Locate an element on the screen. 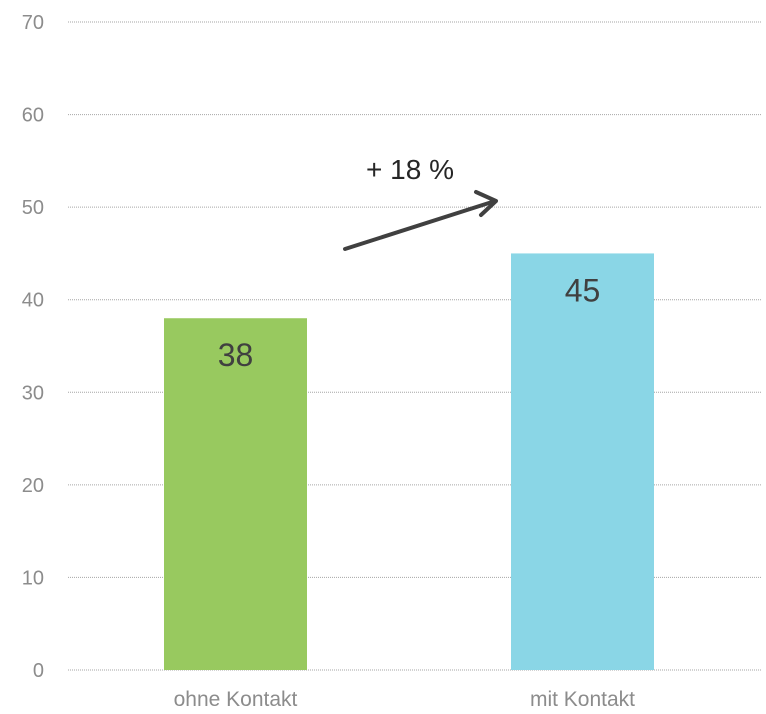 Image resolution: width=766 pixels, height=714 pixels. y-tick-label: 70 is located at coordinates (33, 23).